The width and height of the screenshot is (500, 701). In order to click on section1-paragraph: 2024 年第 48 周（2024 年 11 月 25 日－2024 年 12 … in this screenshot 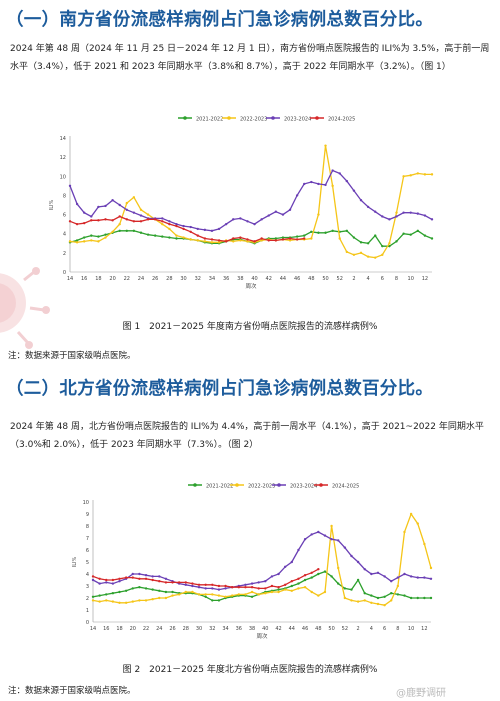, I will do `click(250, 58)`.